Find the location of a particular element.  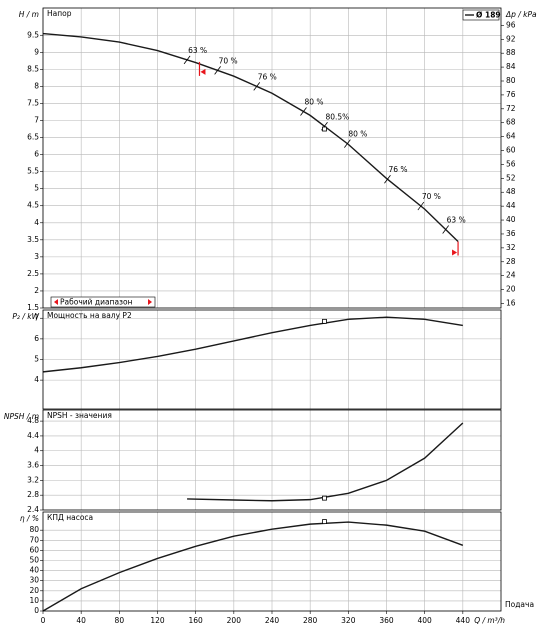

x-tick-label: 120 is located at coordinates (157, 620).